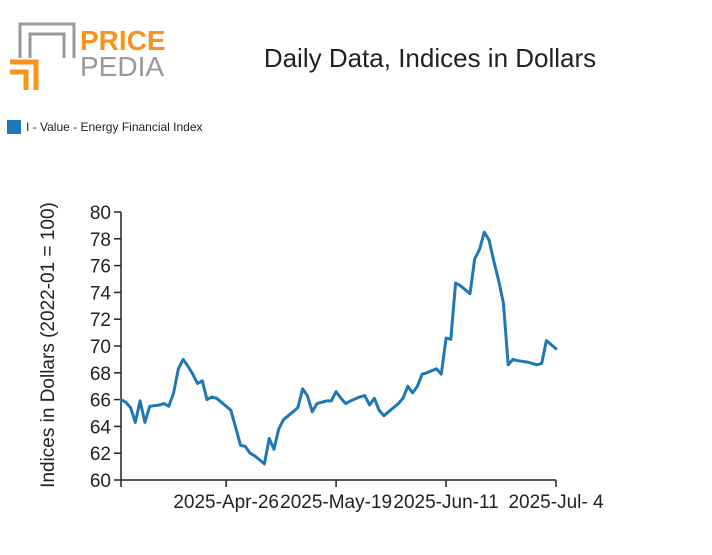  I want to click on logo-frame-gray, so click(47, 40).